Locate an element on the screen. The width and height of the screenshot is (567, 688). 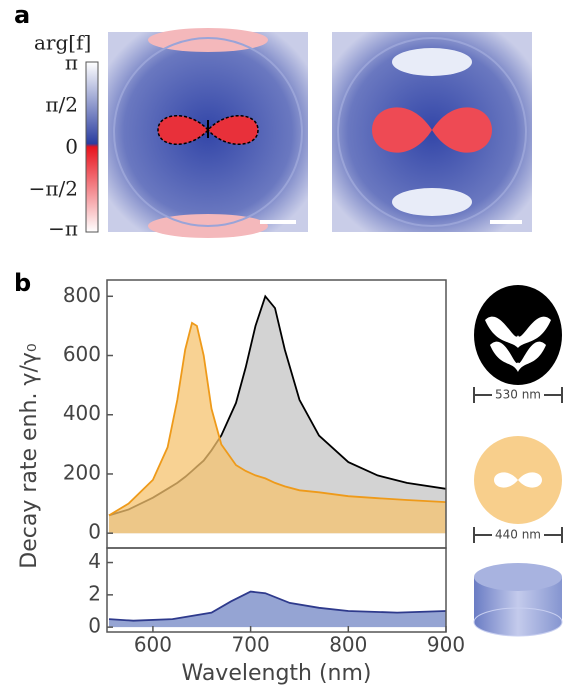
colorbar-tick: π/2 is located at coordinates (61, 105).